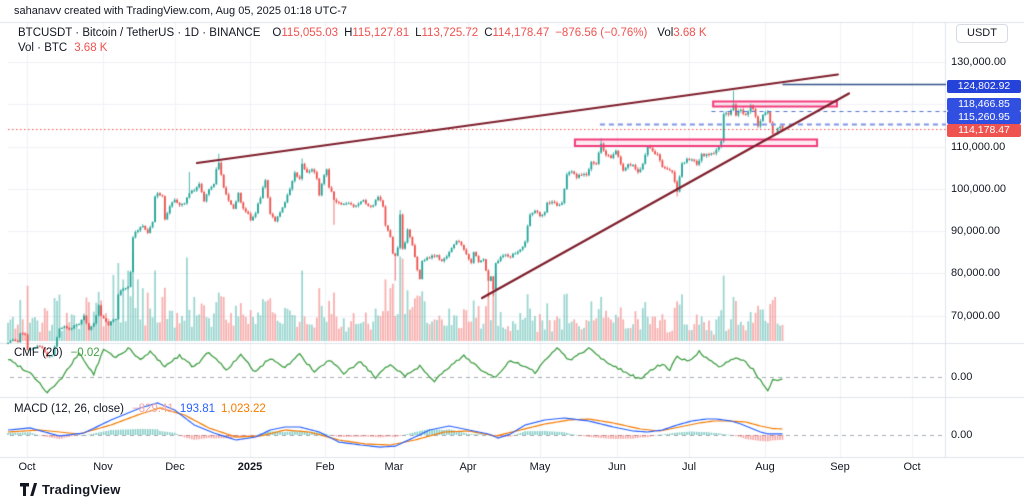 The width and height of the screenshot is (1024, 503). I want to click on volume-indicator-legend: Vol · BTC 3.68 K, so click(62, 48).